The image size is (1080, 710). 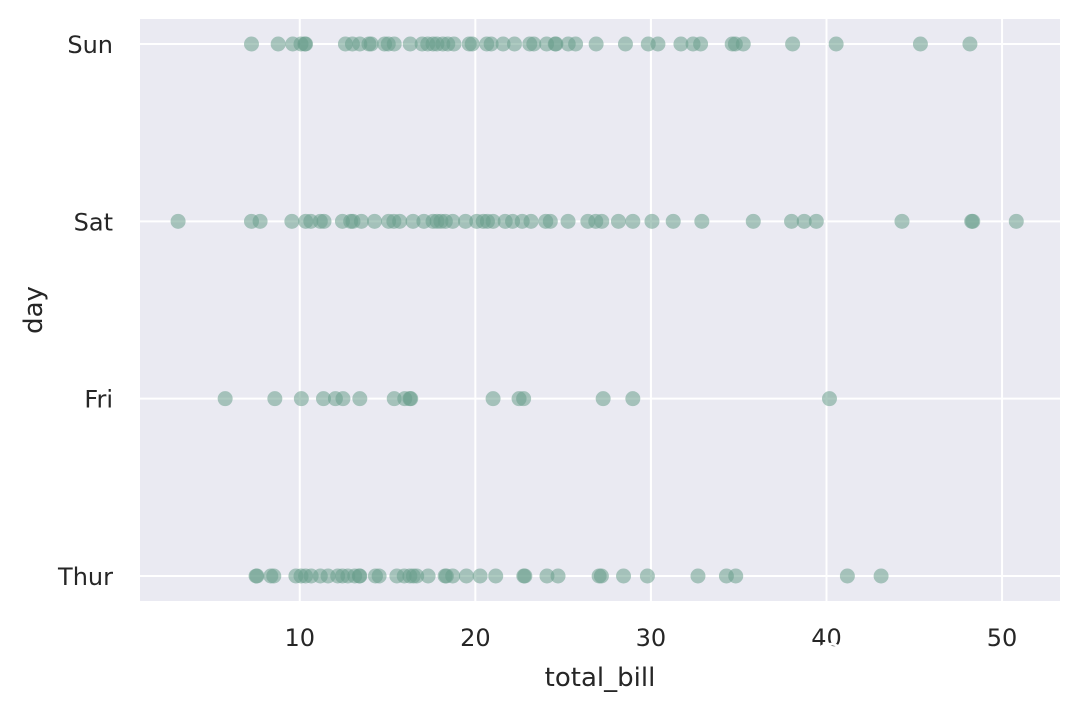 I want to click on x-tick-label: 50, so click(x=1002, y=638).